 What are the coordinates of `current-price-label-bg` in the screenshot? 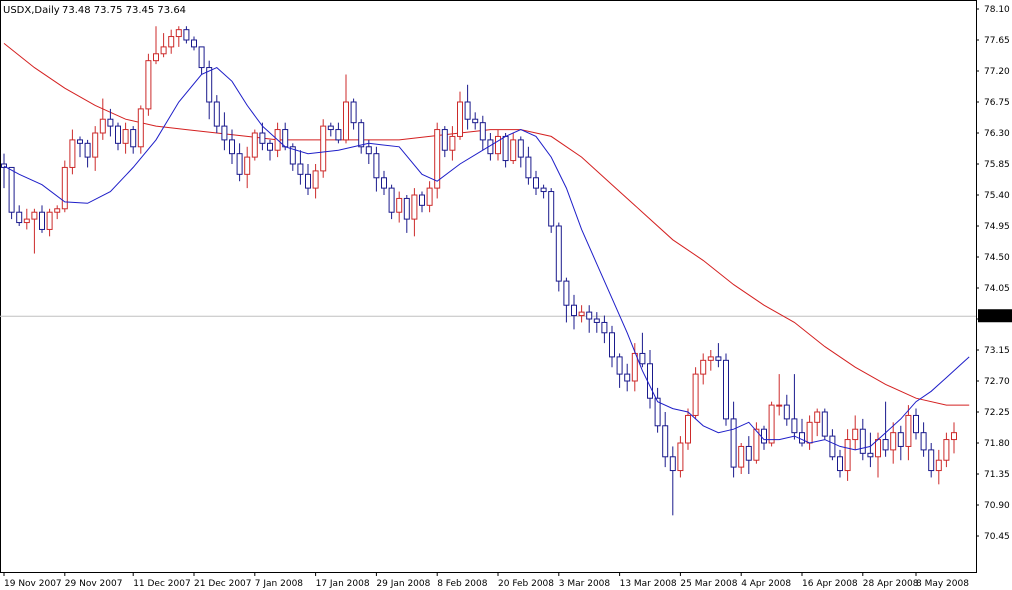 It's located at (995, 316).